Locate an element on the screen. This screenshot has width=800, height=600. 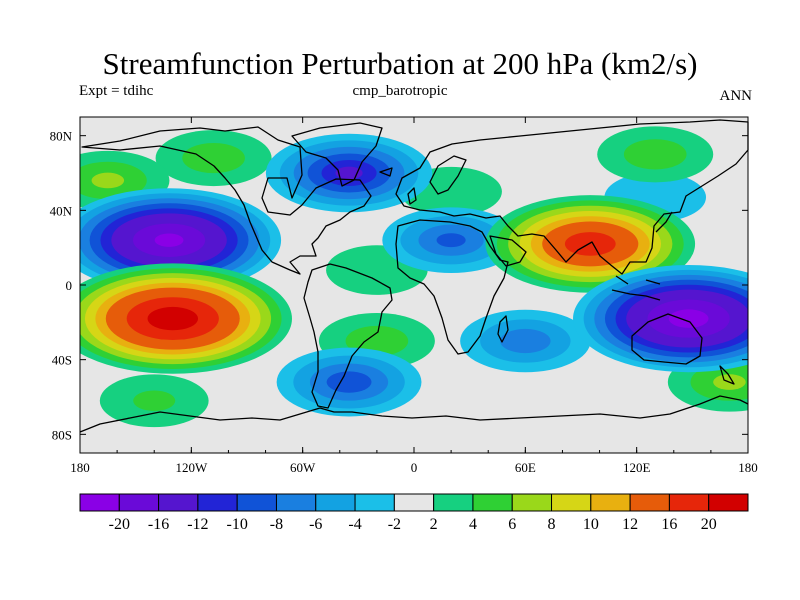
anomaly-greenland-pos is located at coordinates (213, 158).